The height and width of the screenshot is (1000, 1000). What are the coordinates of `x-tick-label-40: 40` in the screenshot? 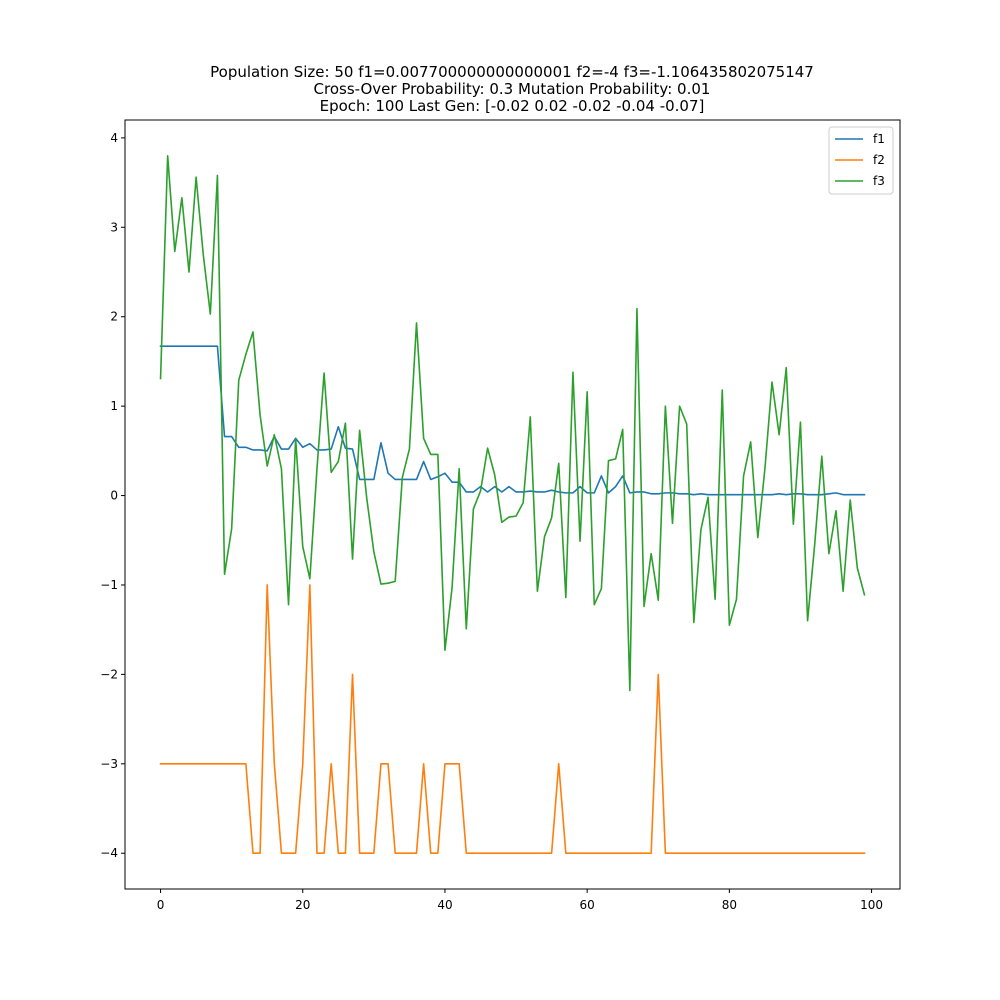 It's located at (444, 905).